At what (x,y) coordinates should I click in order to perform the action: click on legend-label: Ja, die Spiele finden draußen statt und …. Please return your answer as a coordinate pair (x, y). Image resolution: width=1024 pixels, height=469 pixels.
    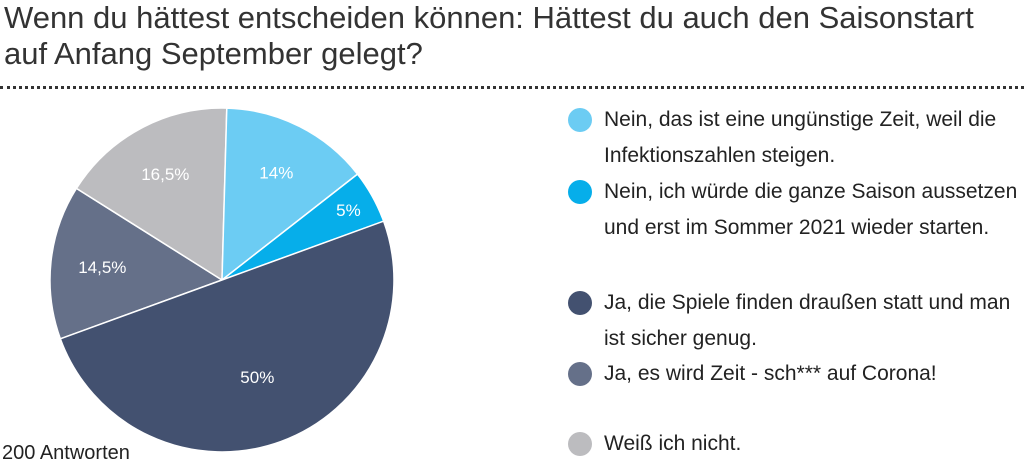
    Looking at the image, I should click on (807, 320).